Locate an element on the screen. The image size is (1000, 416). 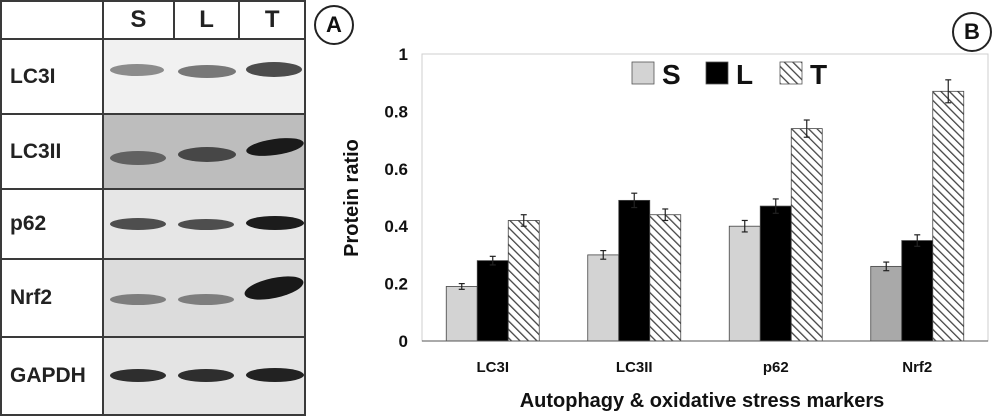
x-tick-label: p62 is located at coordinates (776, 367).